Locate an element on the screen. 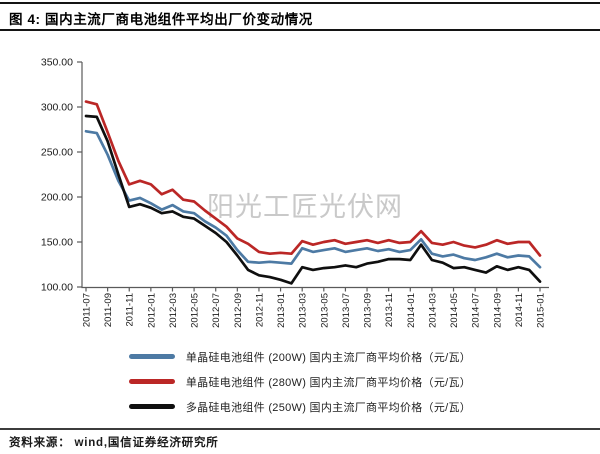  y-tick-label: 350.00 is located at coordinates (57, 63).